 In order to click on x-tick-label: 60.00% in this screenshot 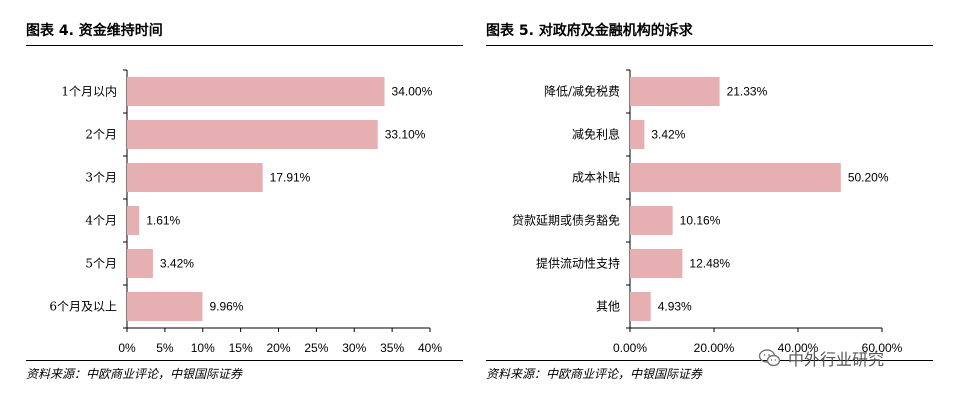, I will do `click(882, 348)`.